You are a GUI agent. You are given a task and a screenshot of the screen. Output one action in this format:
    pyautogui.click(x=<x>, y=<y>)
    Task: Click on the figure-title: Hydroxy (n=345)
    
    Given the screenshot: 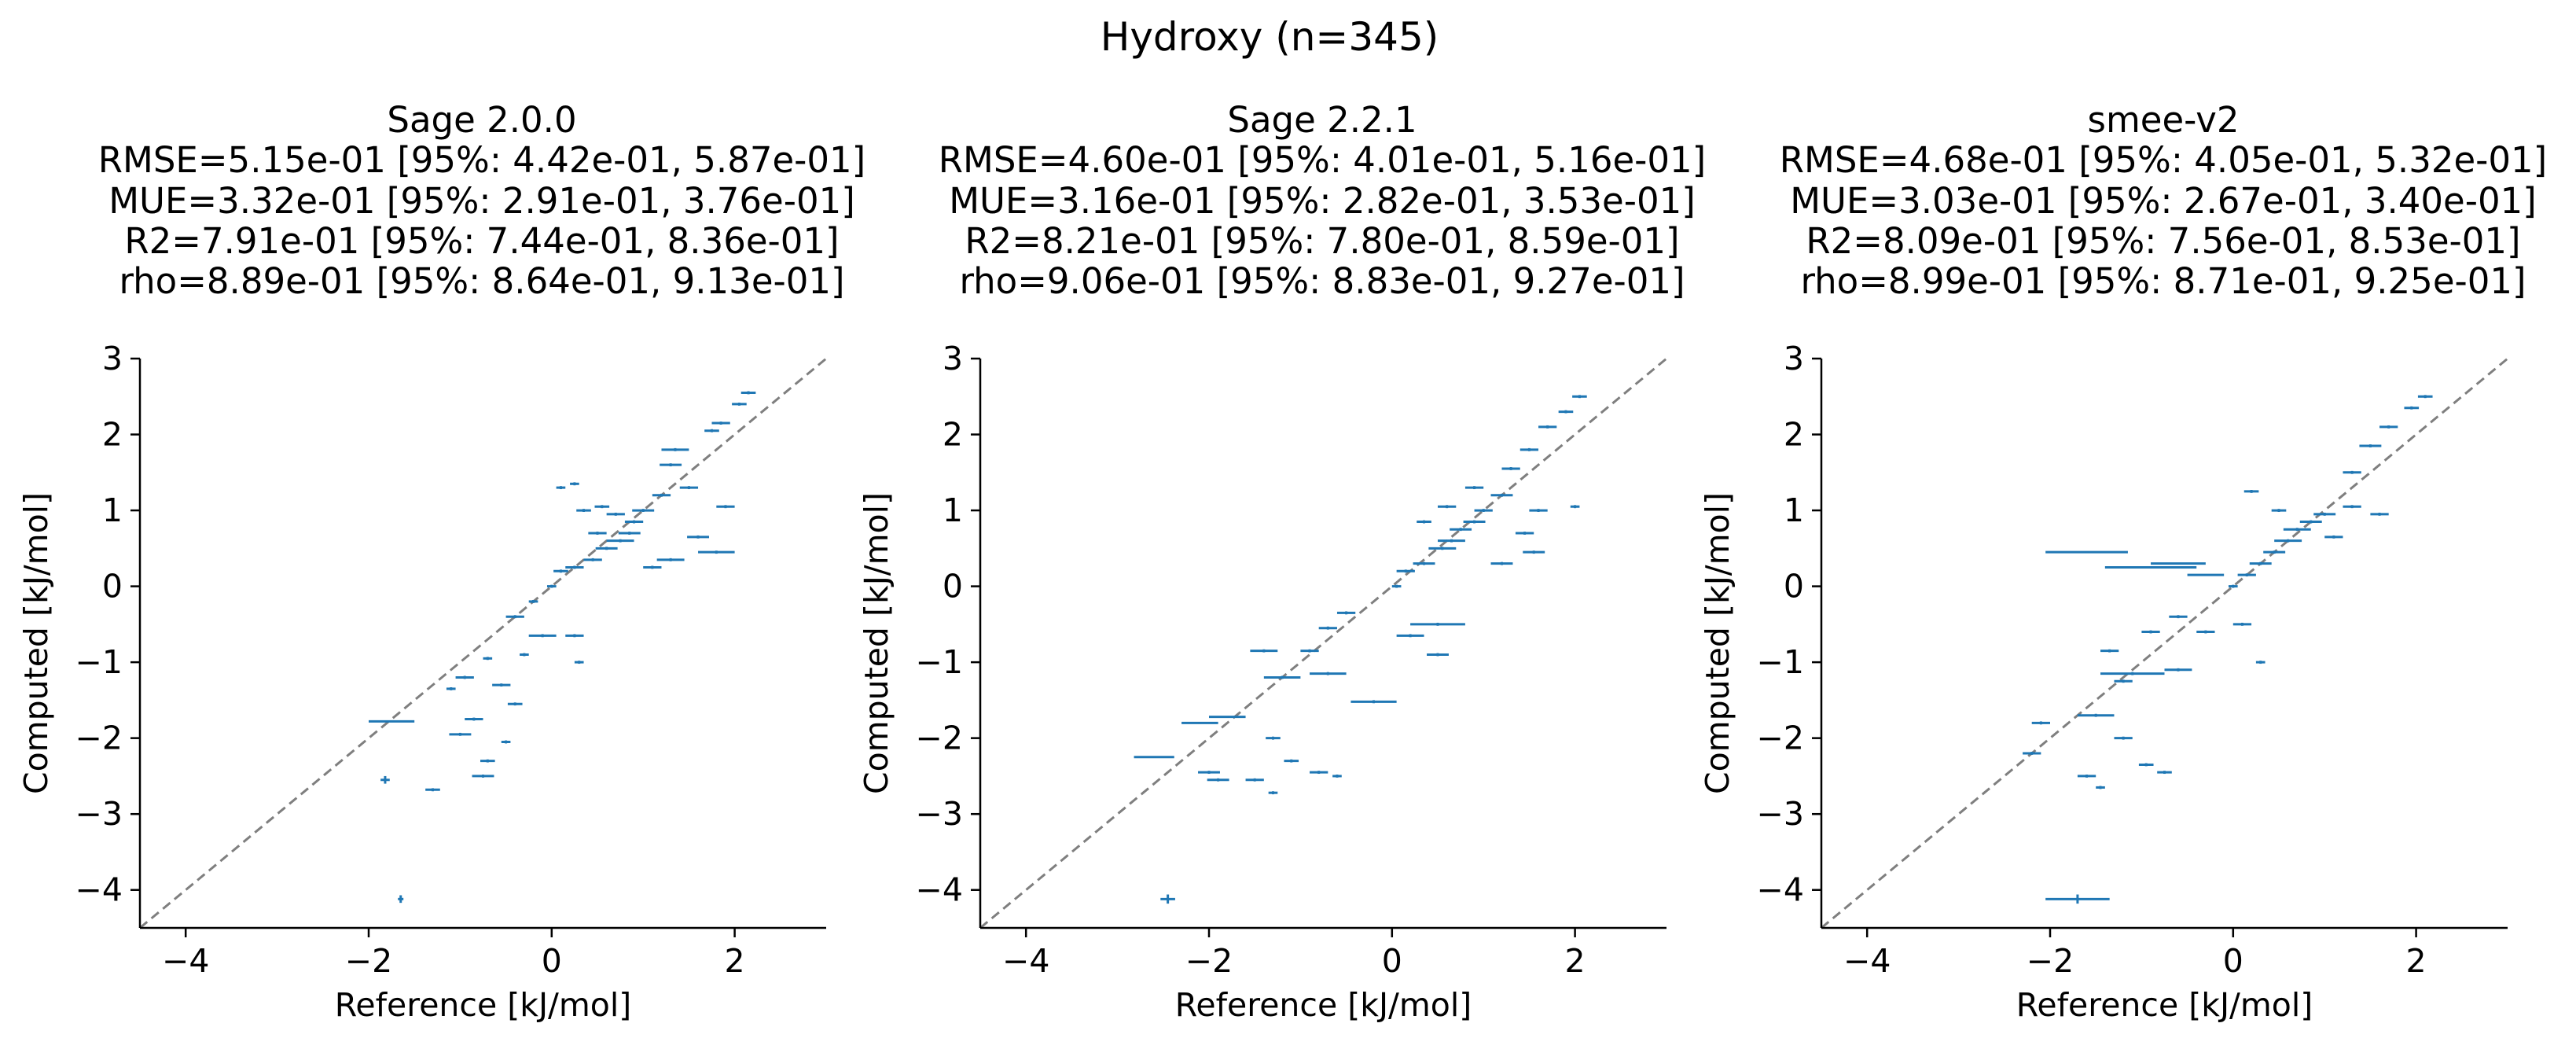 What is the action you would take?
    pyautogui.click(x=1270, y=37)
    